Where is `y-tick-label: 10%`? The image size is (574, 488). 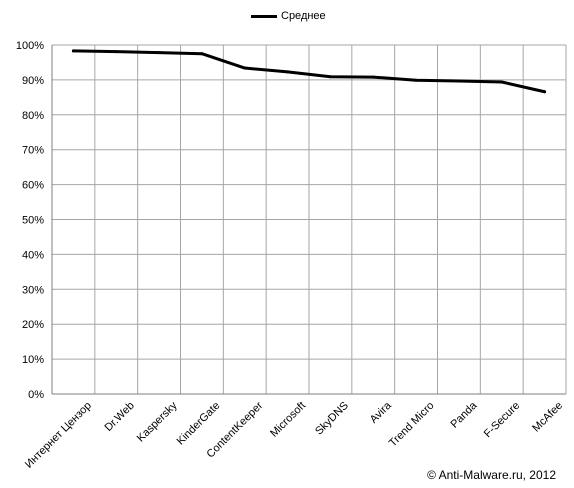
y-tick-label: 10% is located at coordinates (33, 360).